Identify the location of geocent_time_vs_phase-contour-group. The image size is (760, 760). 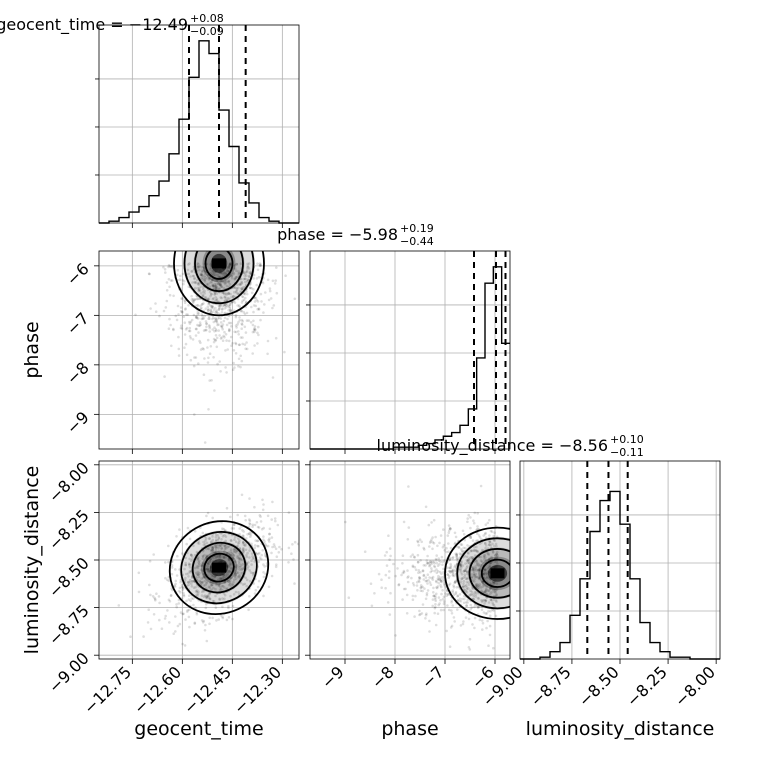
(219, 284).